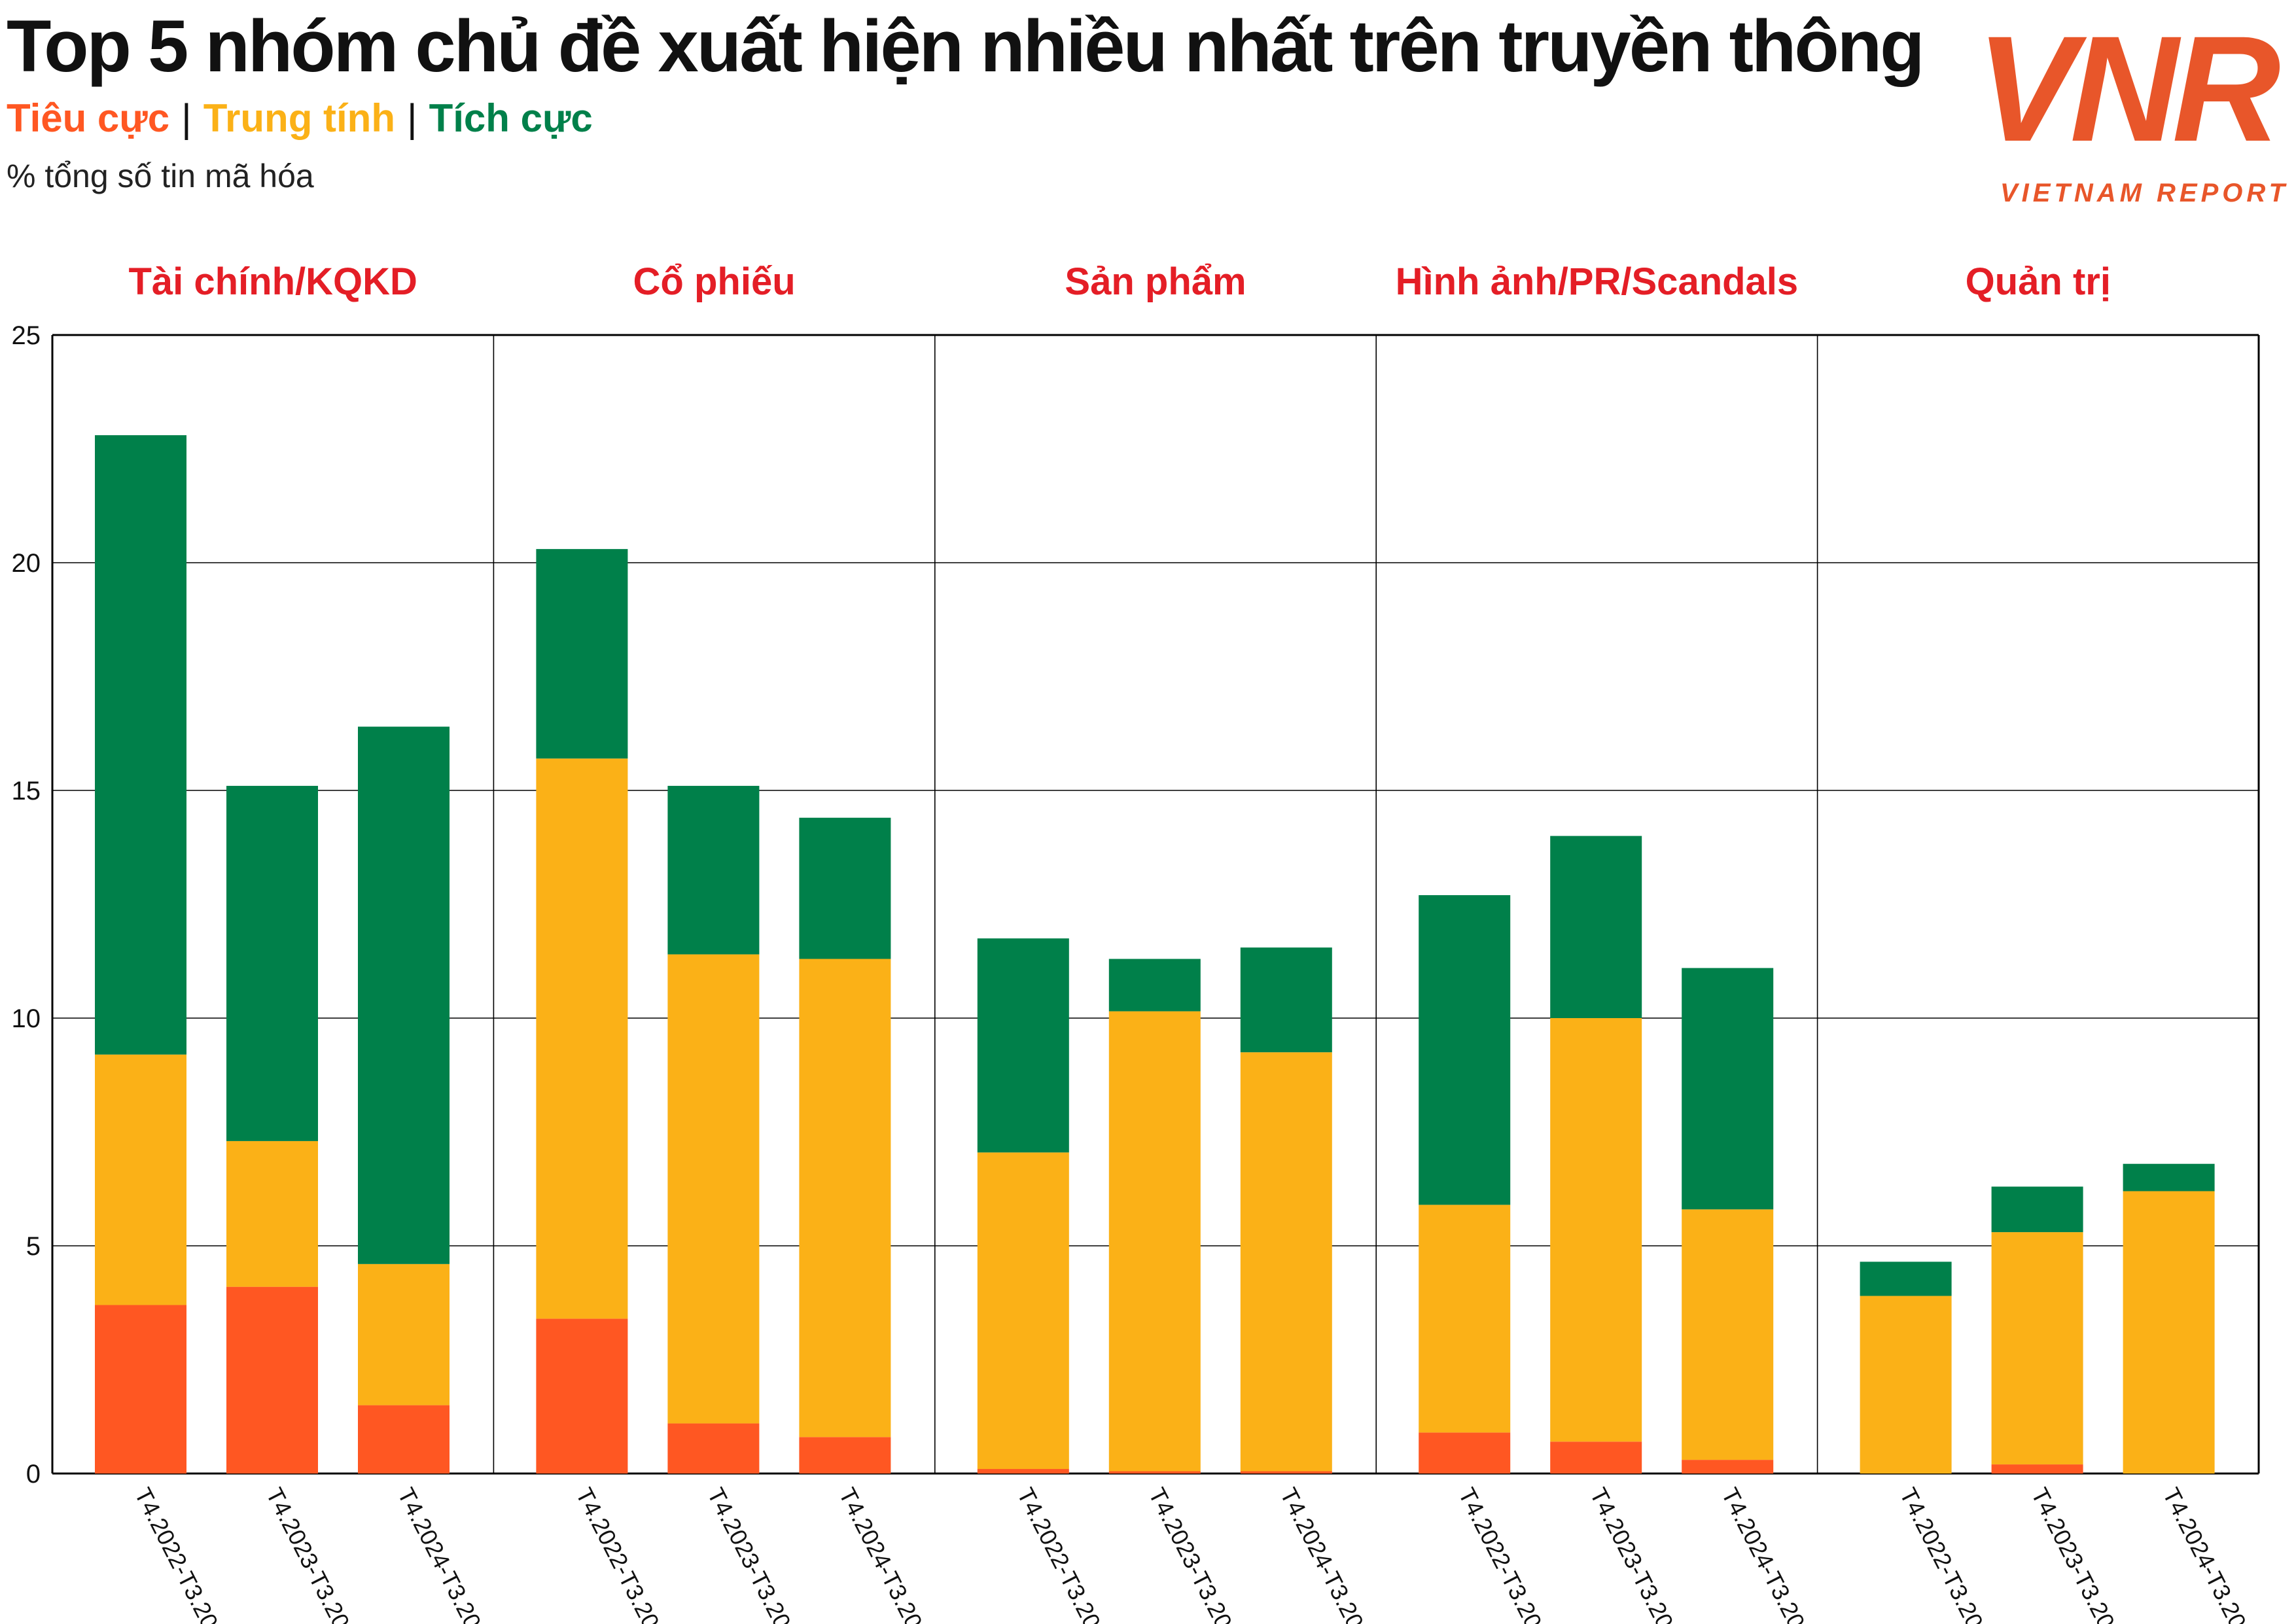  Describe the element at coordinates (160, 176) in the screenshot. I see `chart-subtitle: % tổng số tin mã hóa` at that location.